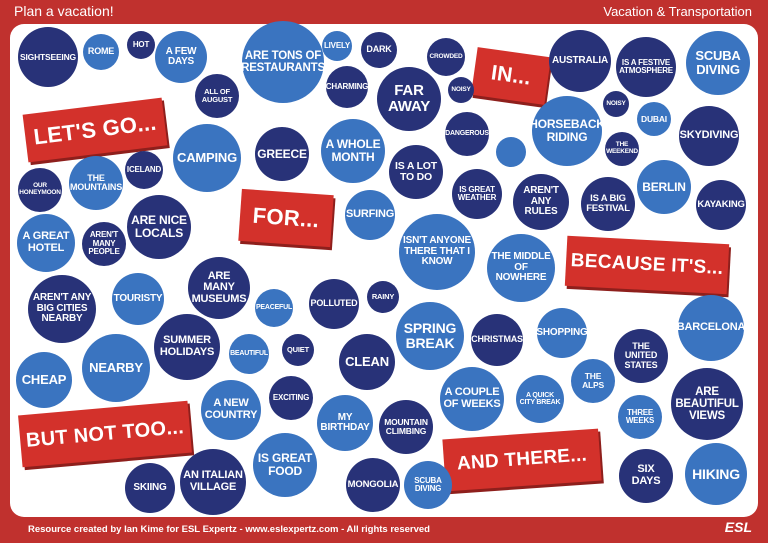 The image size is (768, 543). What do you see at coordinates (219, 288) in the screenshot?
I see `bubble-are-many-museums: ARE MANY MUSEUMS` at bounding box center [219, 288].